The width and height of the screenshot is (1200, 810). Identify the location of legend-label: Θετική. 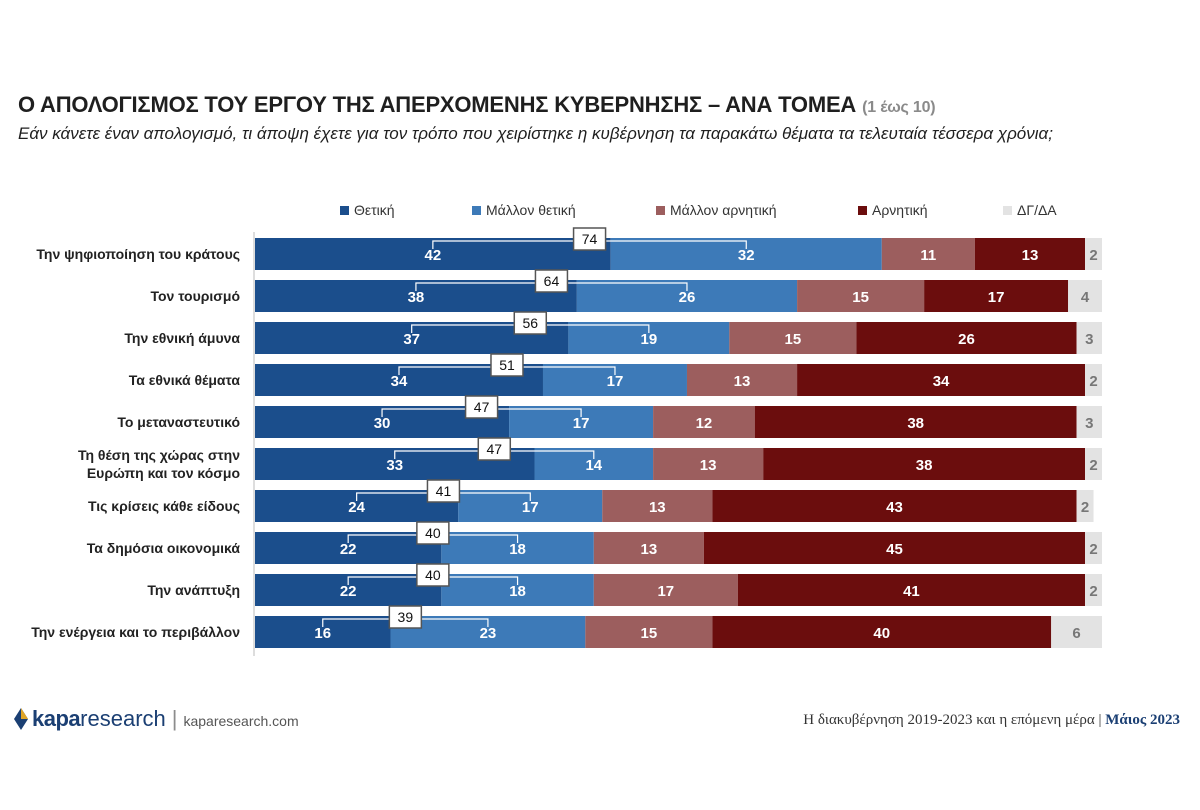
(374, 210).